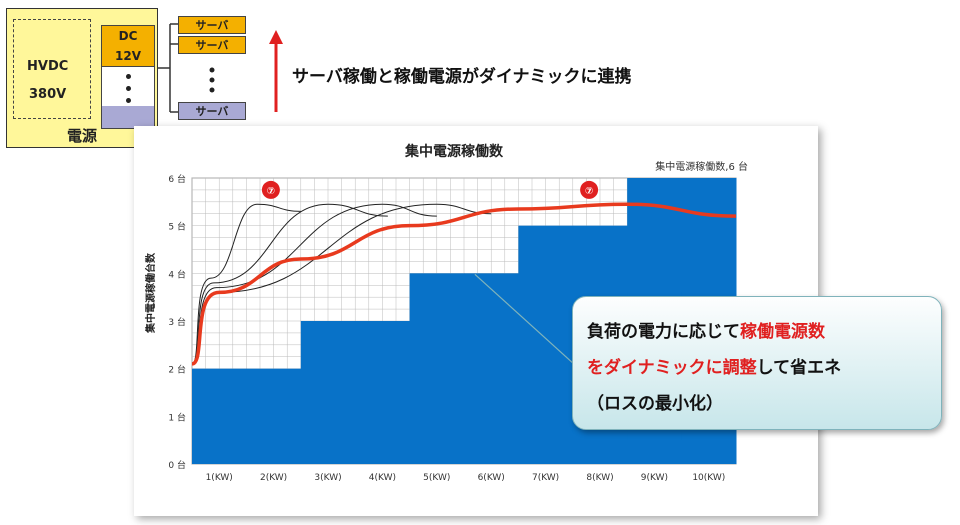 Image resolution: width=960 pixels, height=525 pixels. Describe the element at coordinates (177, 274) in the screenshot. I see `y-tick-label: 4 台` at that location.